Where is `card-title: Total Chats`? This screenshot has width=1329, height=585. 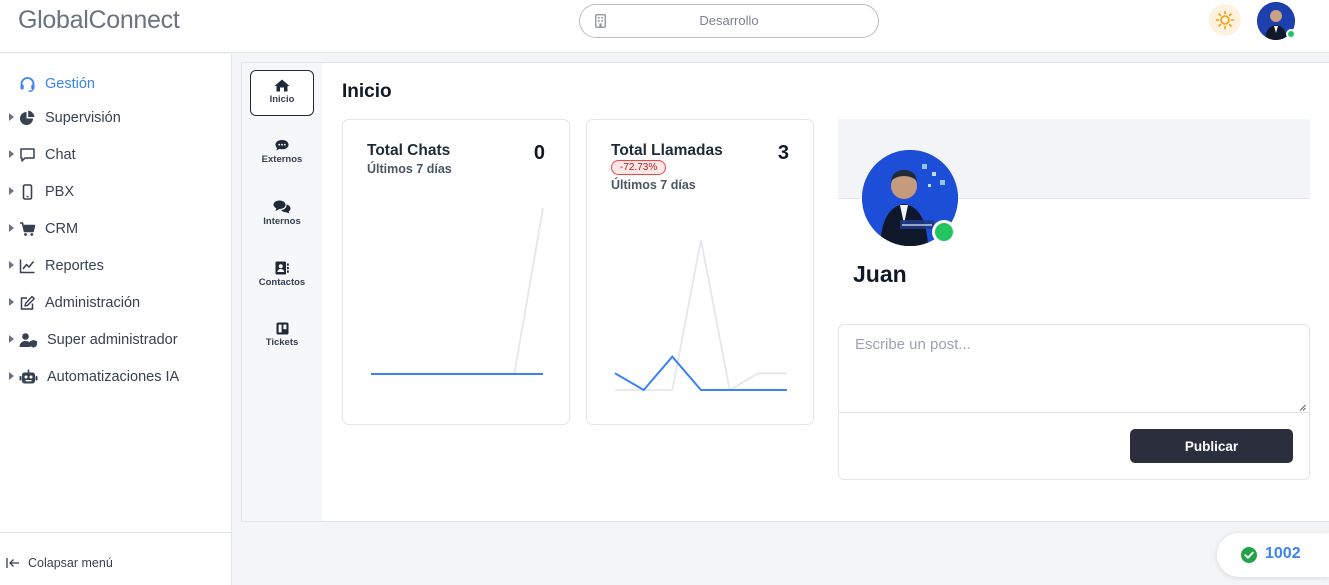
card-title: Total Chats is located at coordinates (409, 150).